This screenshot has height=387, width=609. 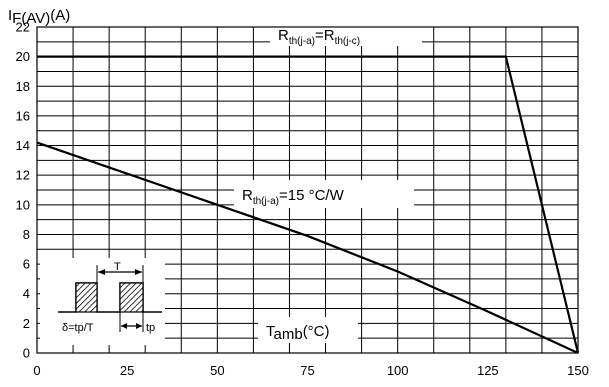 I want to click on x-tick-label: 50, so click(x=217, y=370).